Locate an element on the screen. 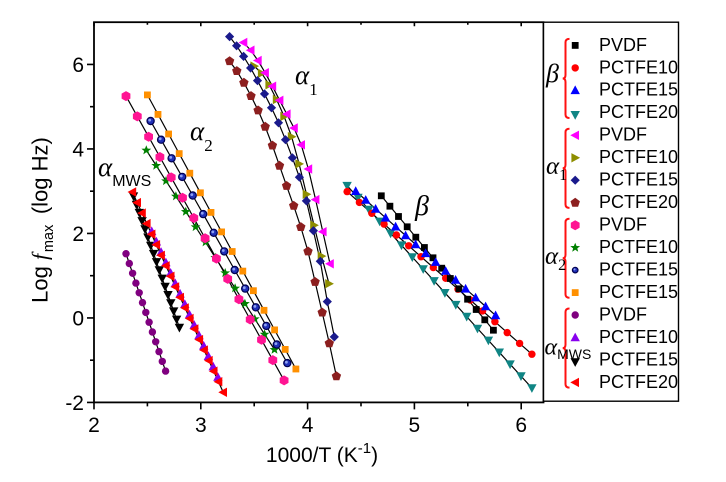  svg-text: 0 is located at coordinates (78, 318).